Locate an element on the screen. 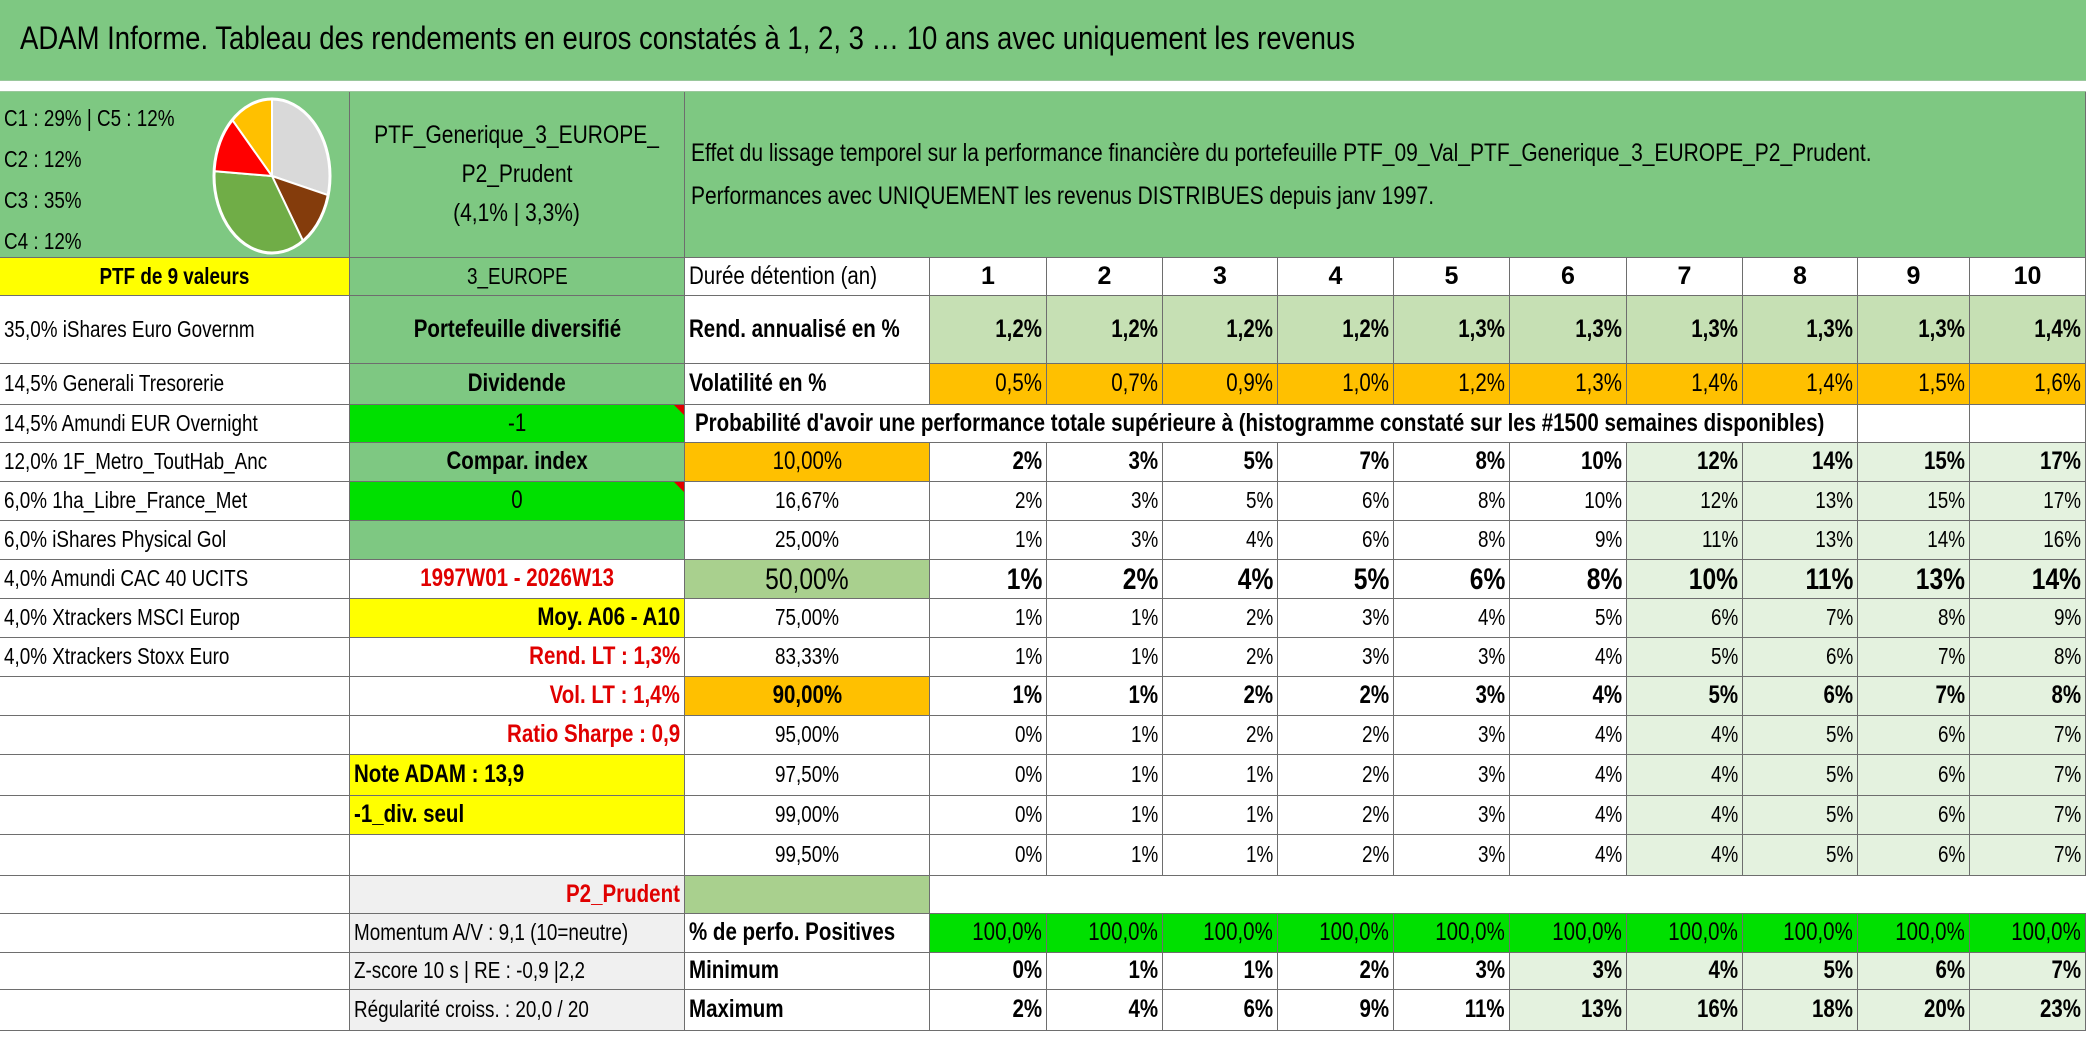 The width and height of the screenshot is (2086, 1044). max-value: 2% is located at coordinates (988, 1010).